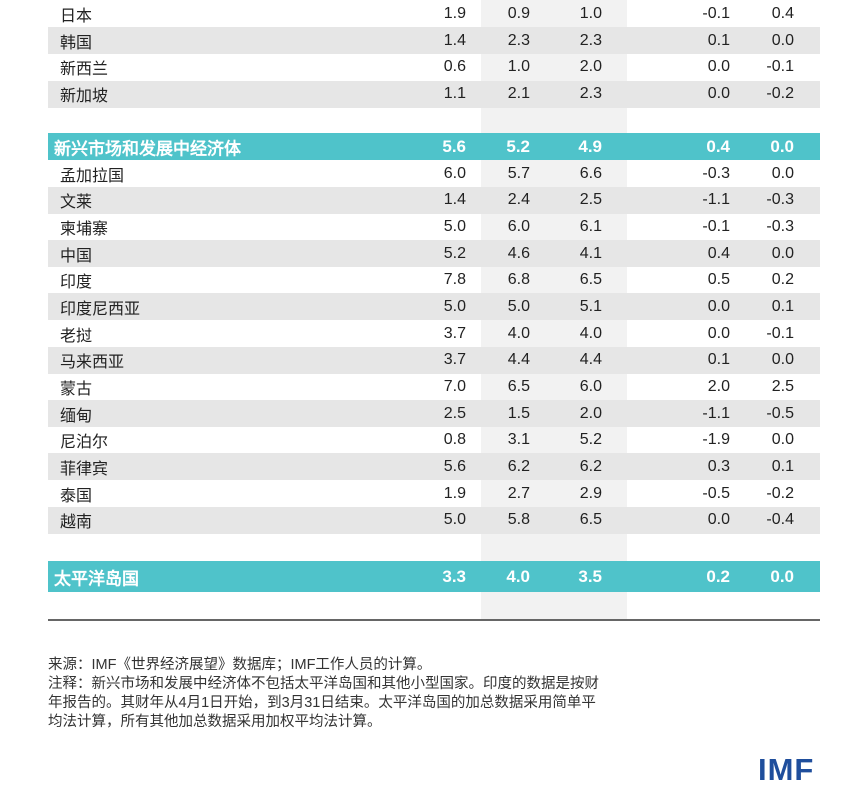 Image resolution: width=867 pixels, height=788 pixels. What do you see at coordinates (434, 200) in the screenshot?
I see `table-row: 文莱 1.4 2.4 2.5 -1.1 -0.3` at bounding box center [434, 200].